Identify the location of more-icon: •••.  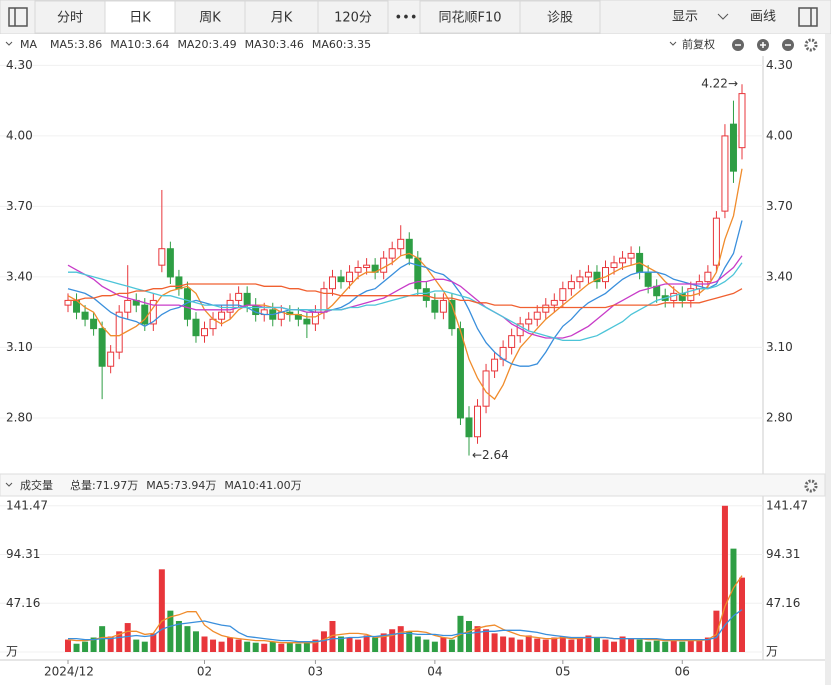
(405, 18).